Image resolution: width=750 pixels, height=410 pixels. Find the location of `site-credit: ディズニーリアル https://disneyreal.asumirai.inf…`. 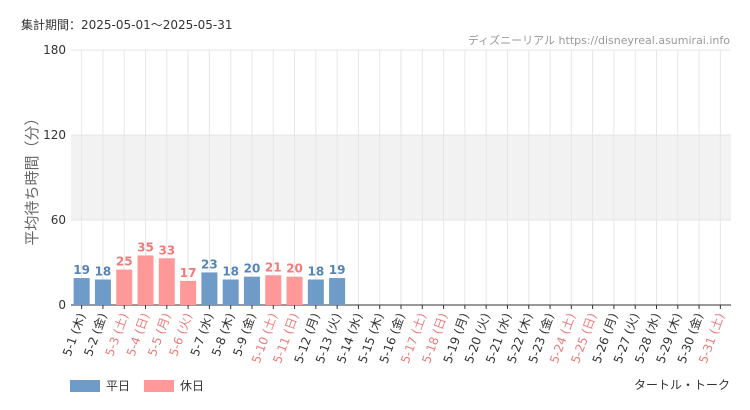

site-credit: ディズニーリアル https://disneyreal.asumirai.inf… is located at coordinates (598, 40).